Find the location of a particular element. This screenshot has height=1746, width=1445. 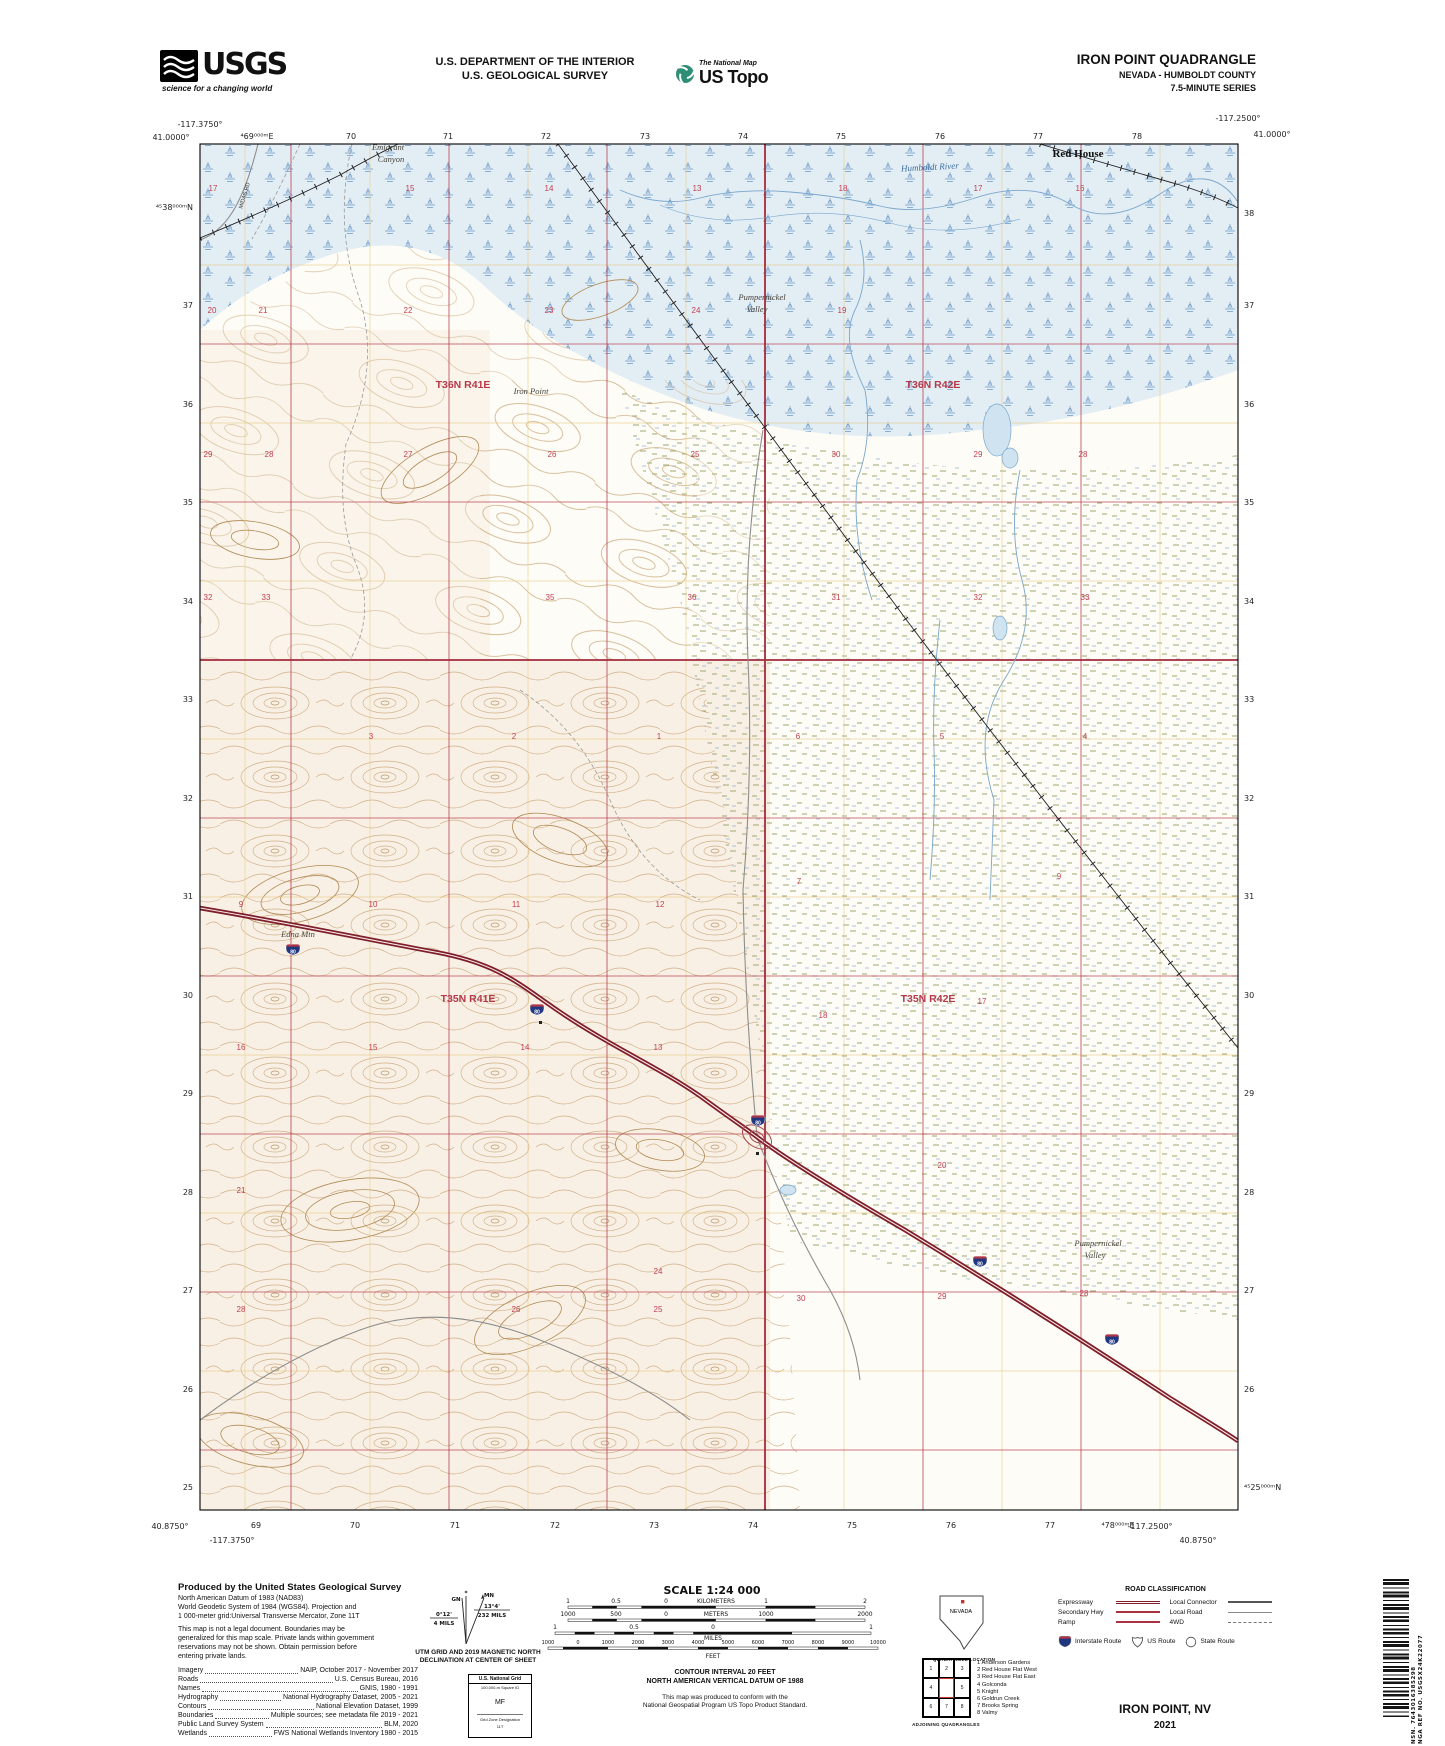

map-label: Humboldt River is located at coordinates (930, 166).